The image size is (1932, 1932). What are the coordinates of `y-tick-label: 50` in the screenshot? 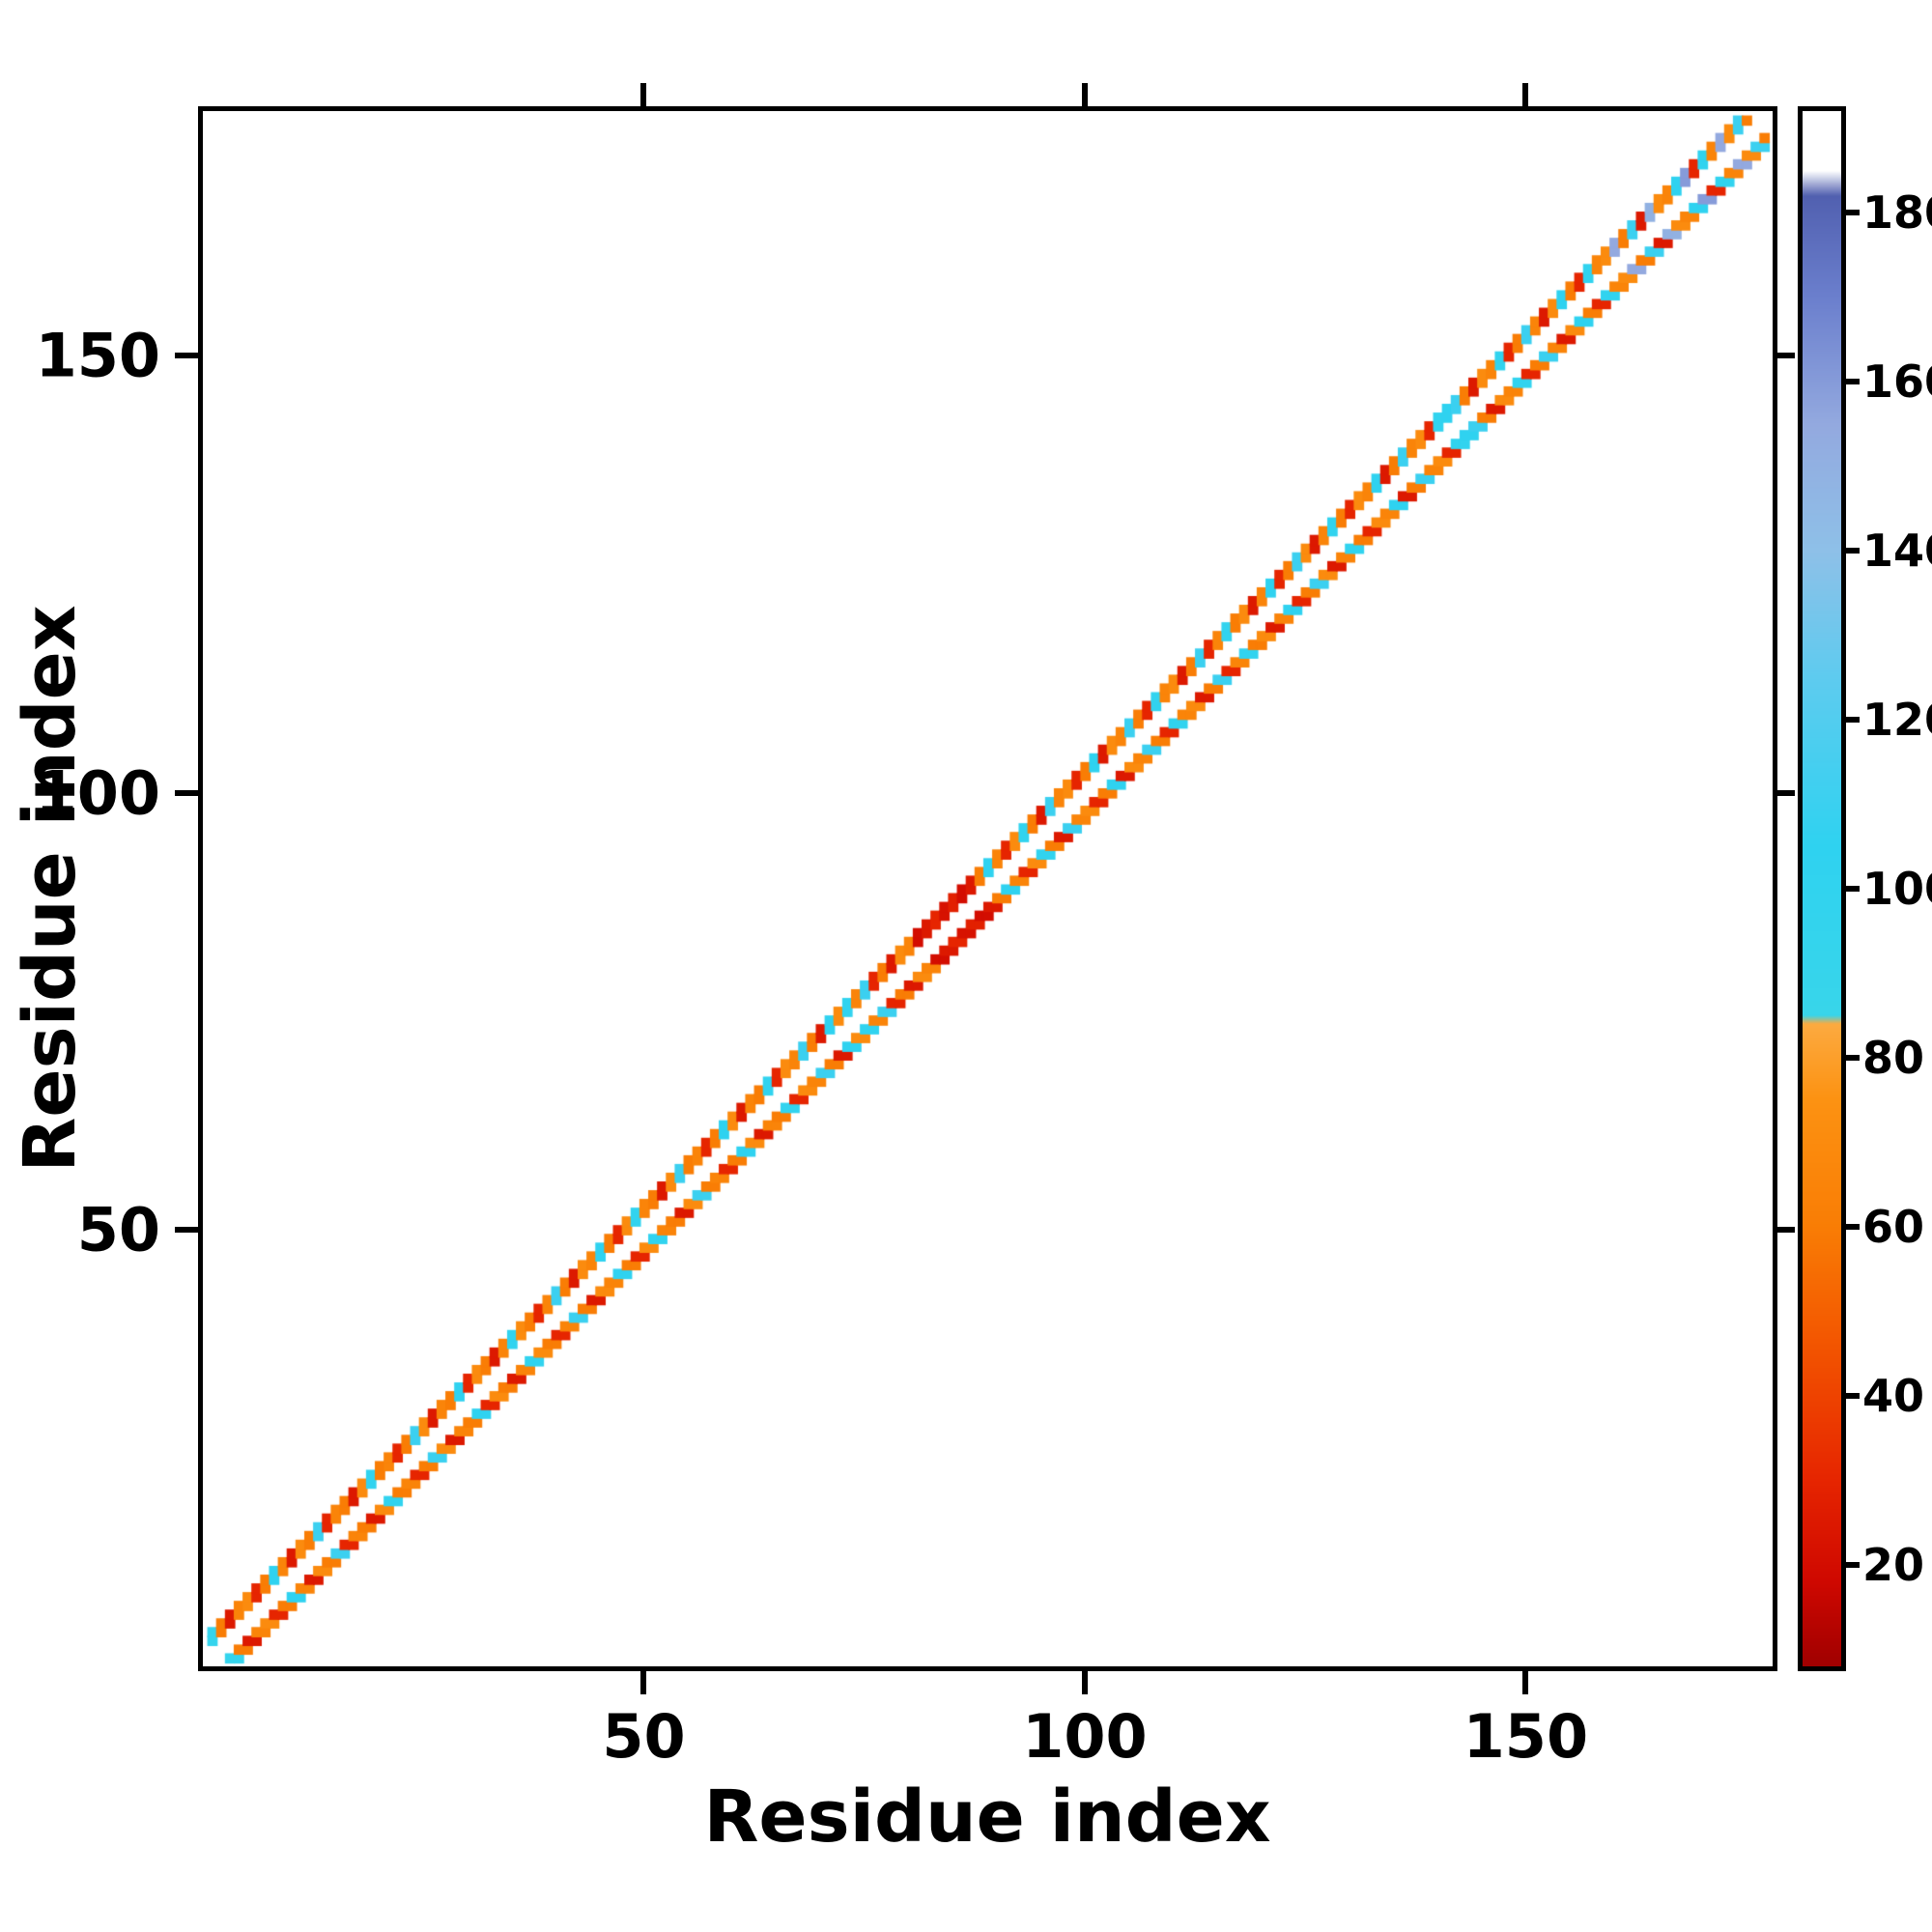 It's located at (118, 1229).